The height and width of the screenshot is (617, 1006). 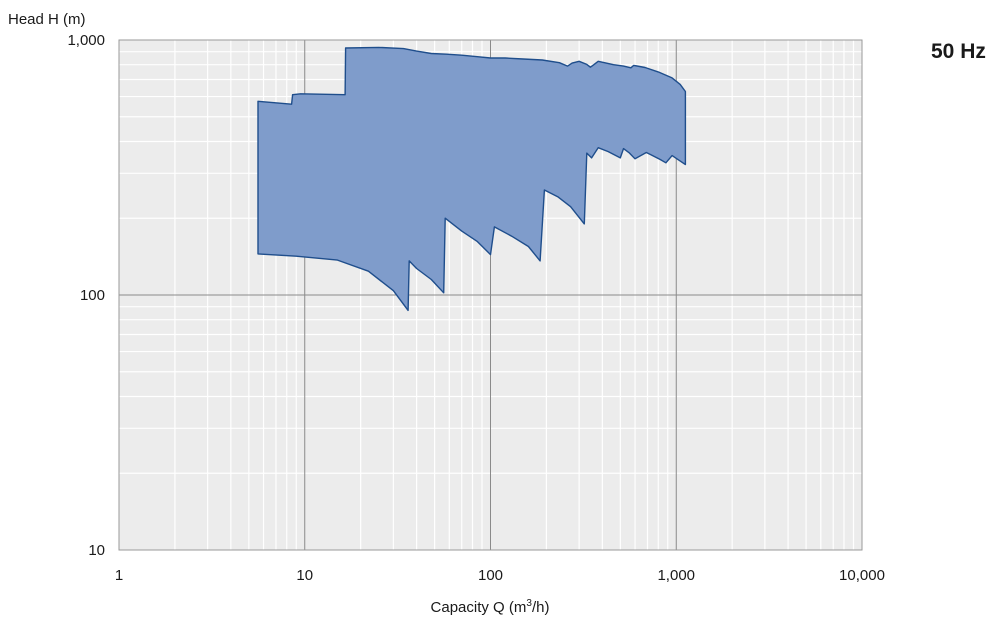 What do you see at coordinates (86, 40) in the screenshot?
I see `y-tick-label: 1,000` at bounding box center [86, 40].